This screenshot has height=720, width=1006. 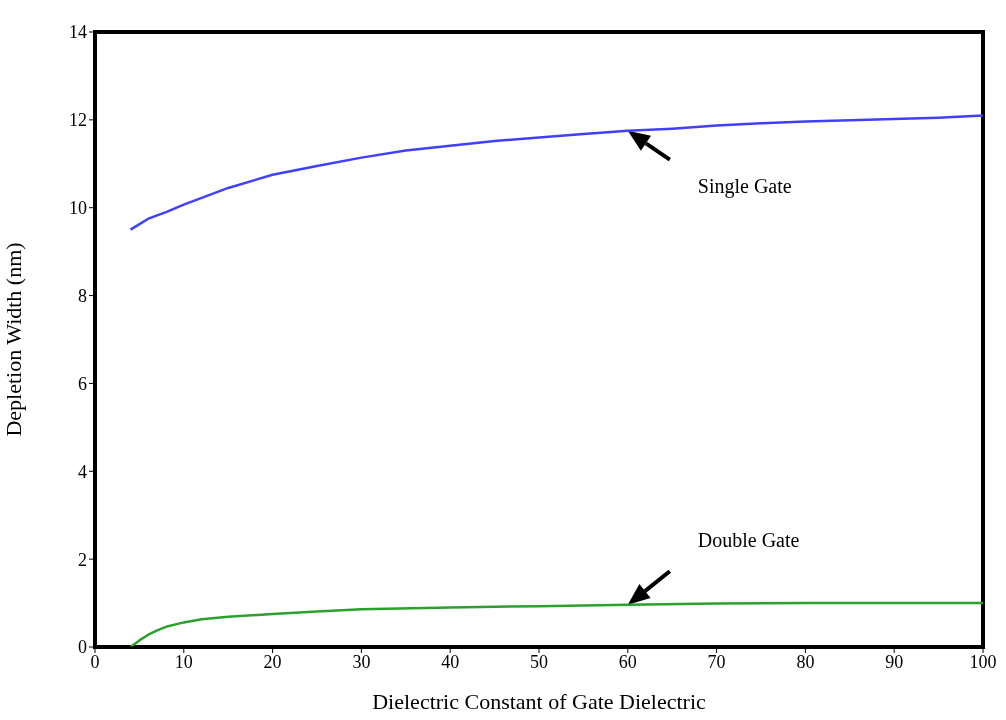 I want to click on y-tick-label: 0, so click(x=82, y=647).